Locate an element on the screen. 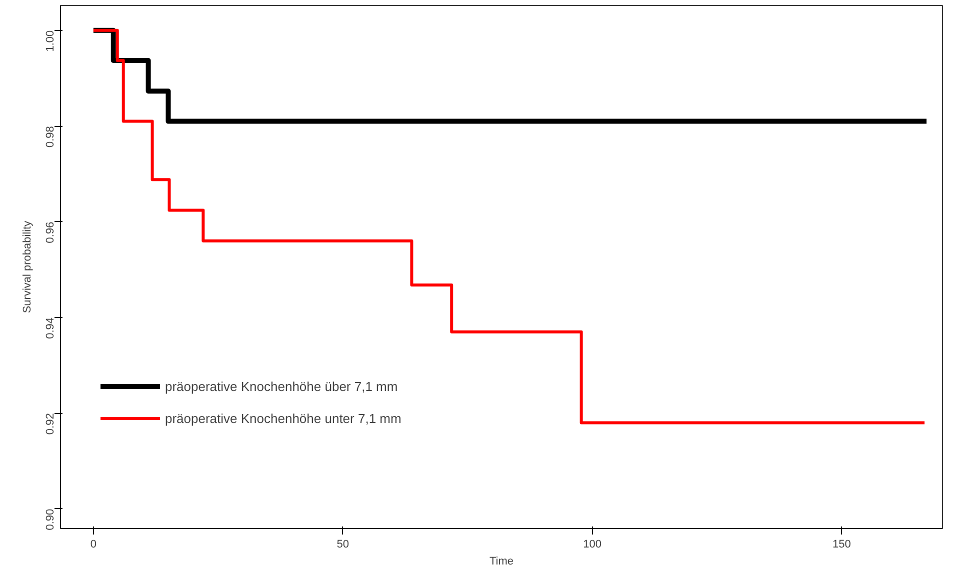 Image resolution: width=954 pixels, height=575 pixels. legend-label: präoperative Knochenhöhe unter 7,1 mm is located at coordinates (283, 418).